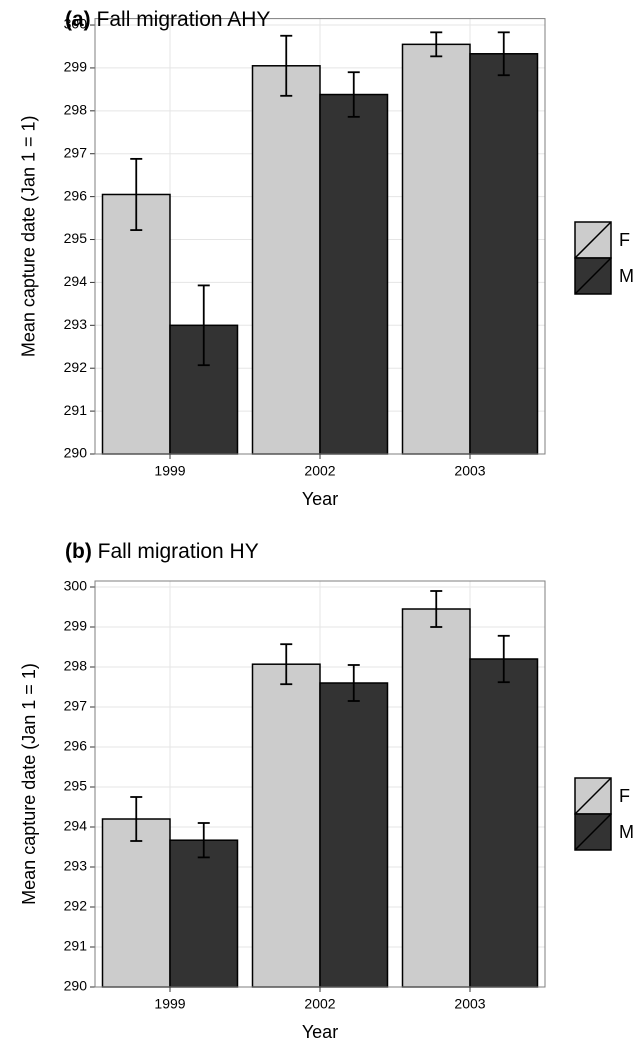 This screenshot has height=1045, width=644. What do you see at coordinates (78, 551) in the screenshot?
I see `panel-label: (b)` at bounding box center [78, 551].